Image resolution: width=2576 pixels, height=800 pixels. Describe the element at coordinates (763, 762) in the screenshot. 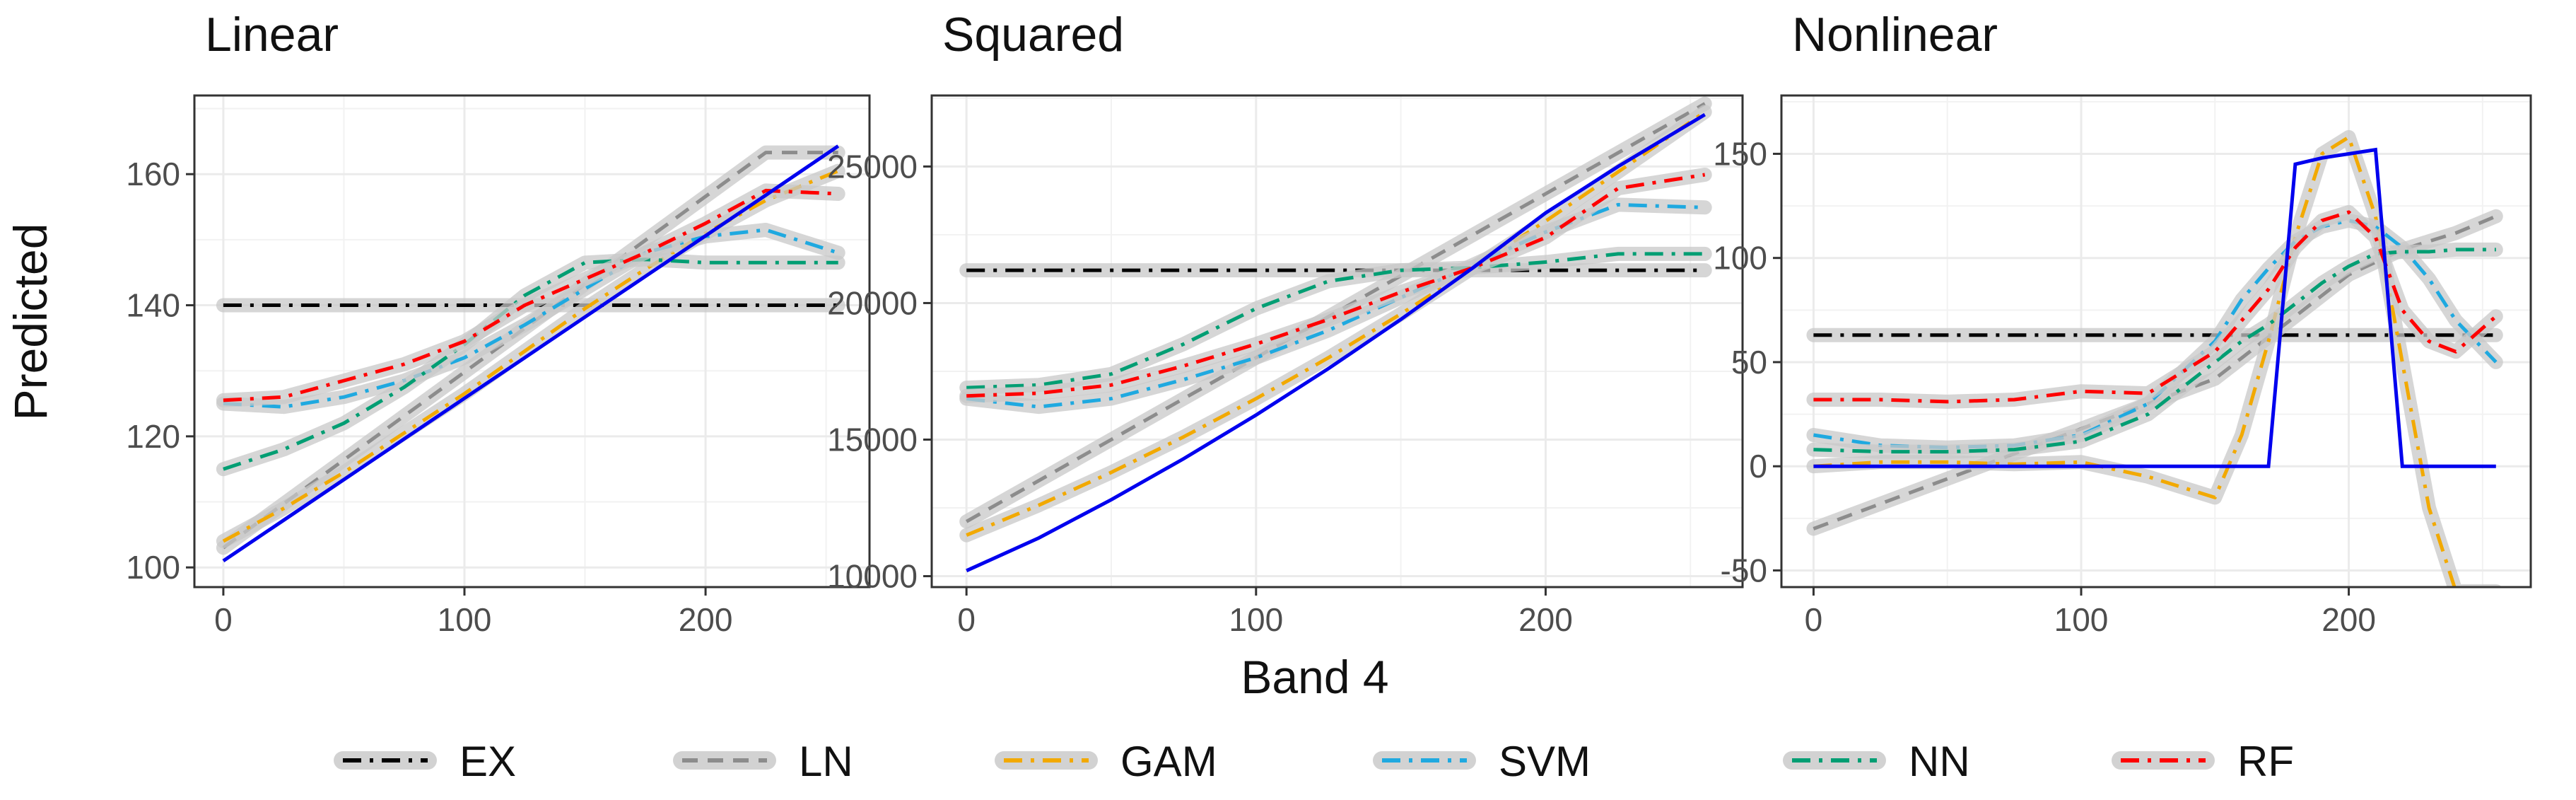

I see `legend-item-ln: LN` at that location.